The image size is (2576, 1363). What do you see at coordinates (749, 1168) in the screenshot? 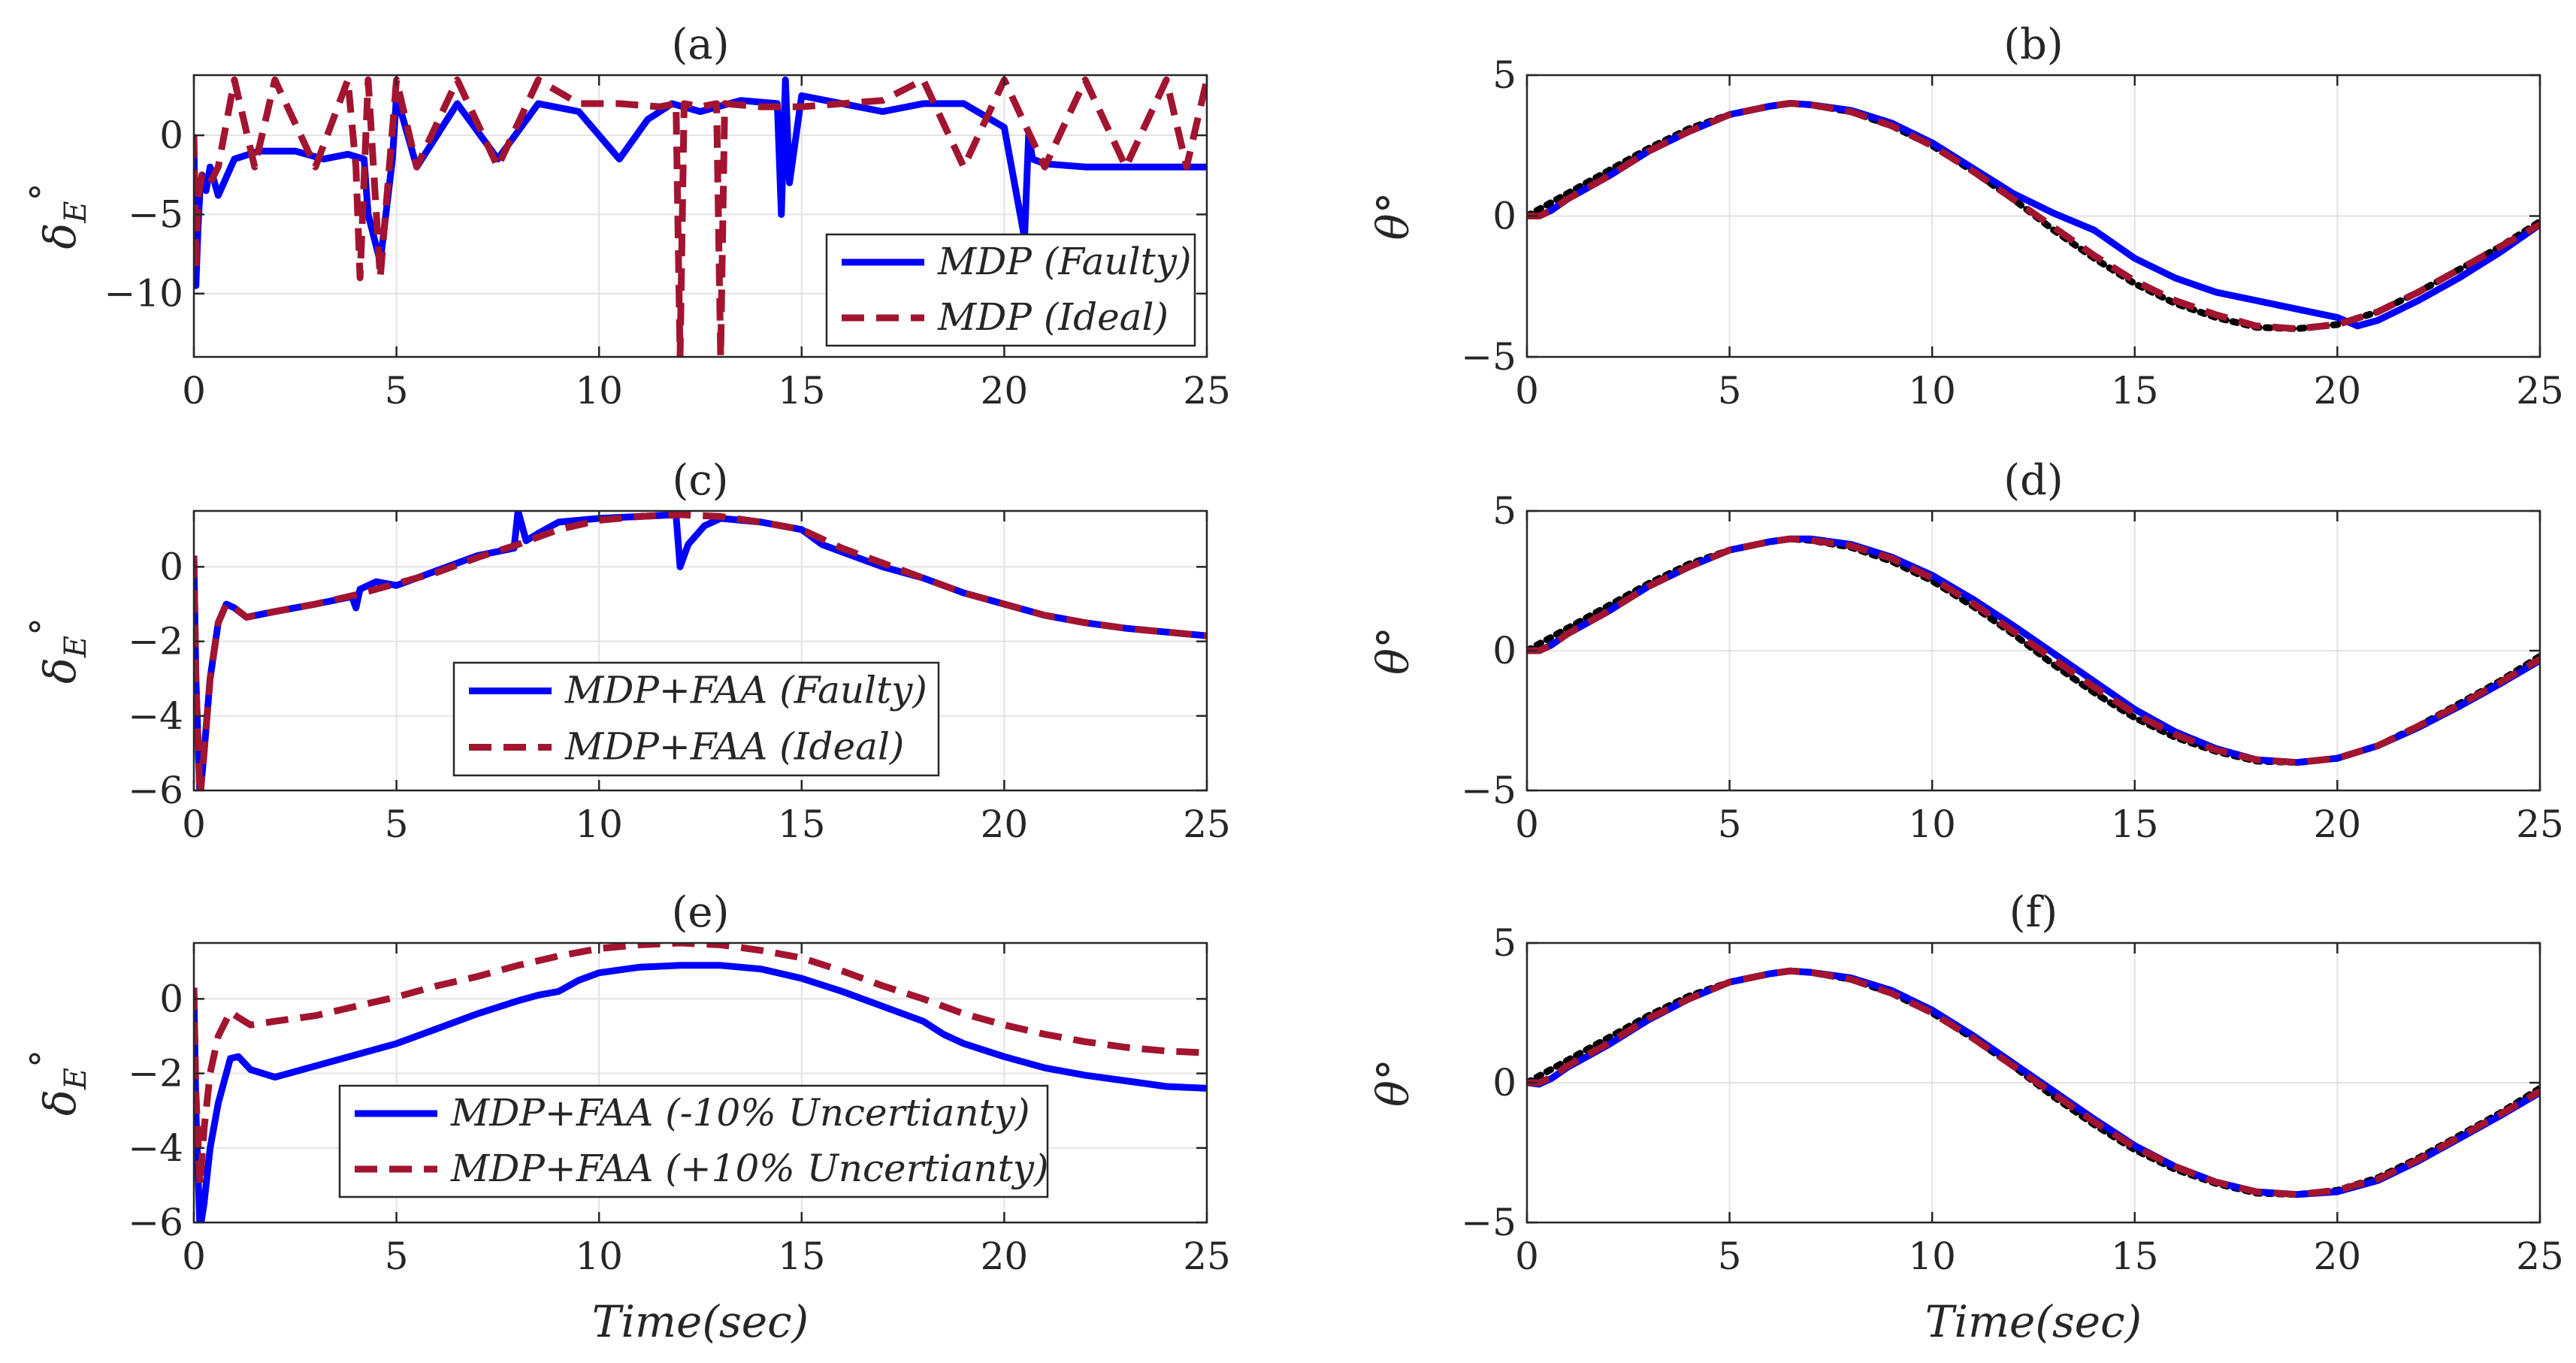
I see `legend-label: MDP+FAA (+10% Uncertianty)` at bounding box center [749, 1168].